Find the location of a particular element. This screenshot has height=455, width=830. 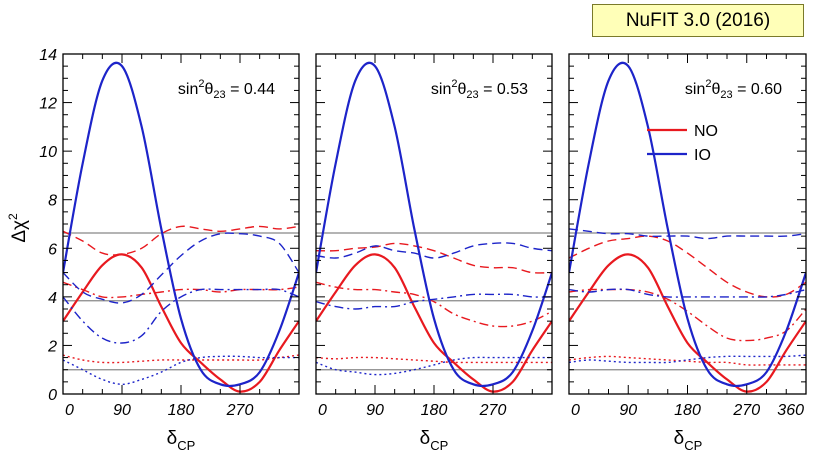

panel-annotation: sin2θ23 = 0.60 is located at coordinates (733, 89).